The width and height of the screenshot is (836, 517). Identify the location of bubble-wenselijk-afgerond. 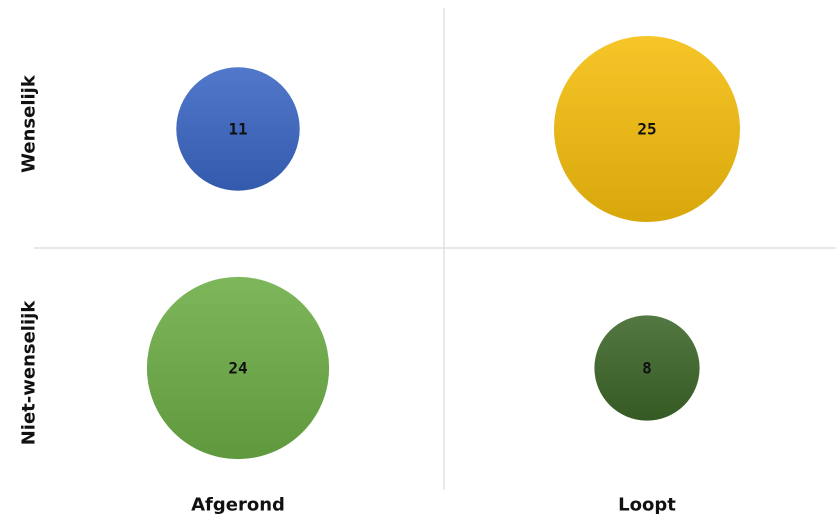
(238, 129).